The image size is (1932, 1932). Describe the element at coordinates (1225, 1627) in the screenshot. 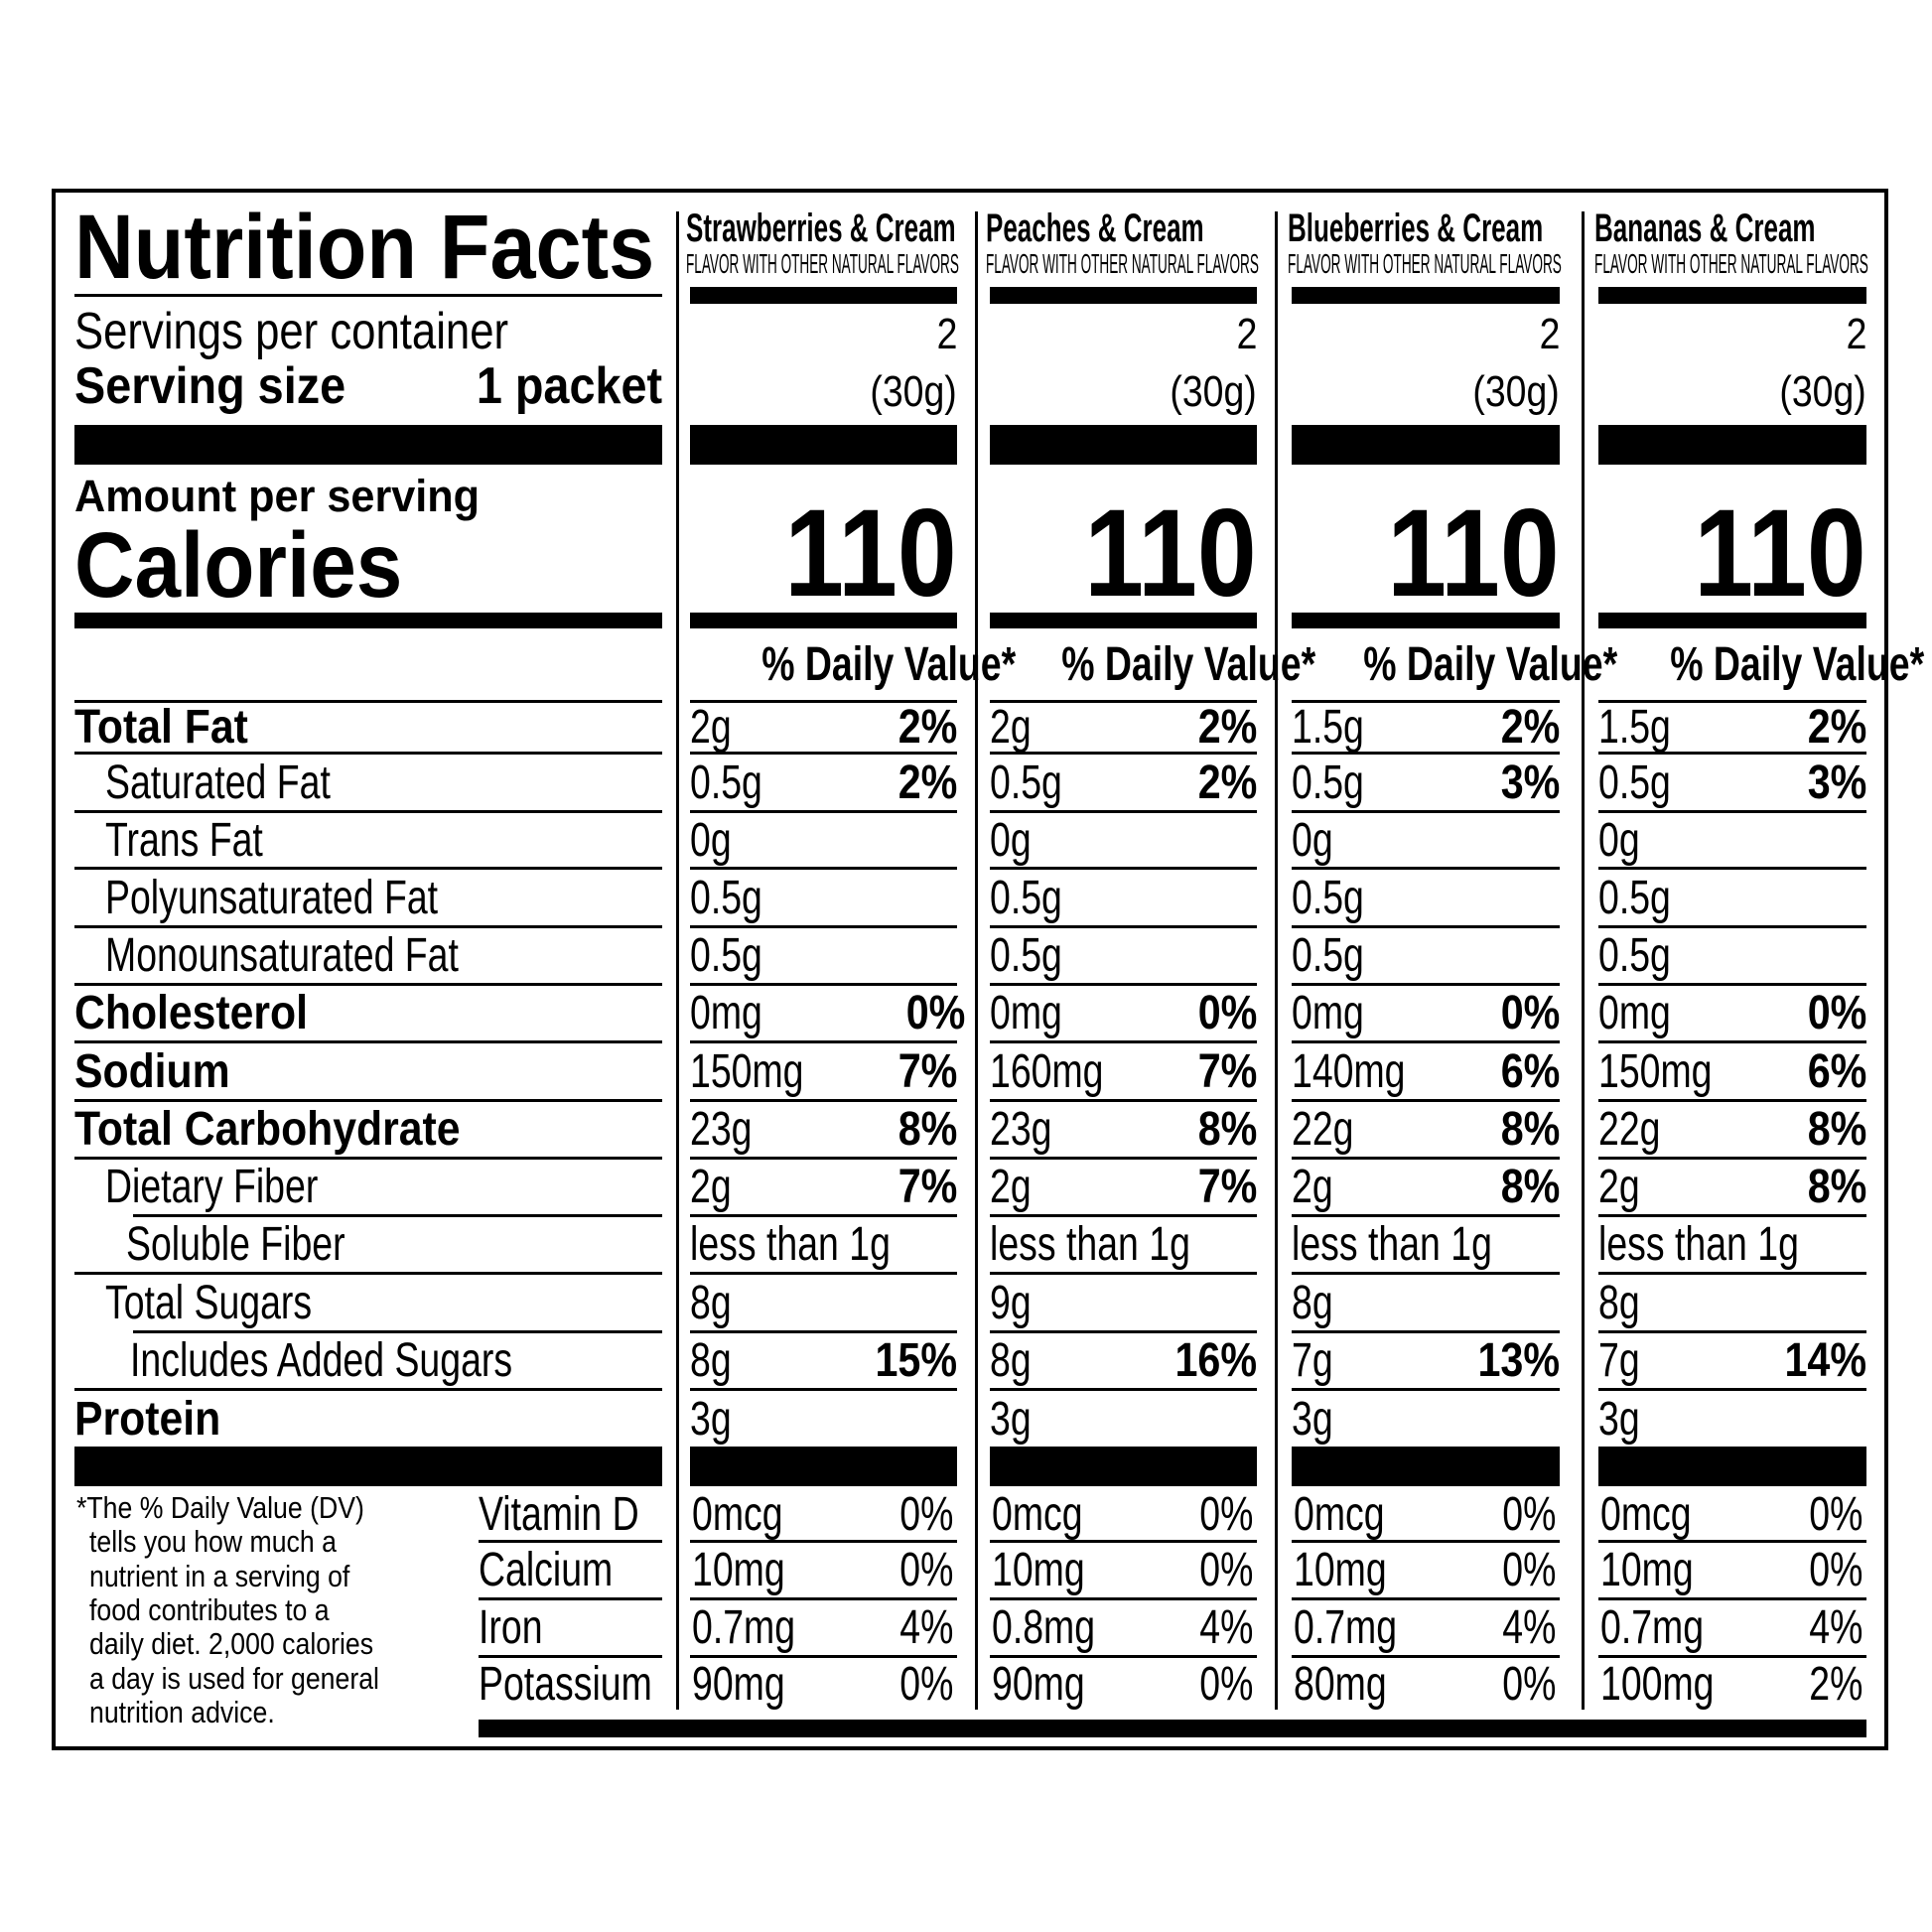

I see `vitamin-percent: 4%` at that location.